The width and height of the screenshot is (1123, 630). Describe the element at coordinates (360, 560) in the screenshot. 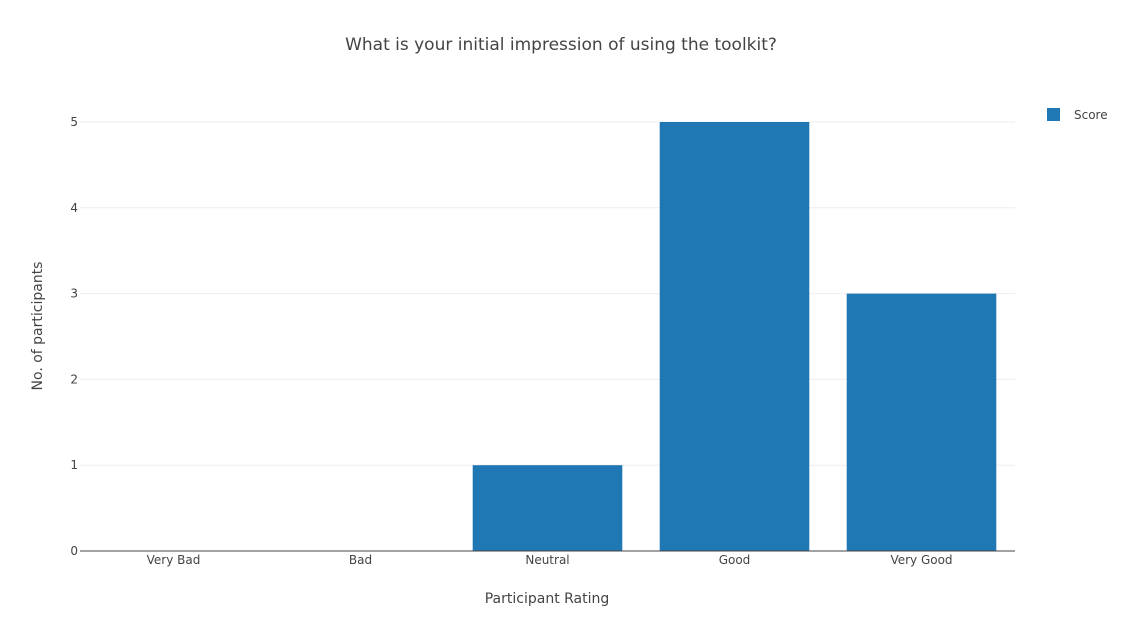

I see `x-tick-label-bad: Bad` at that location.